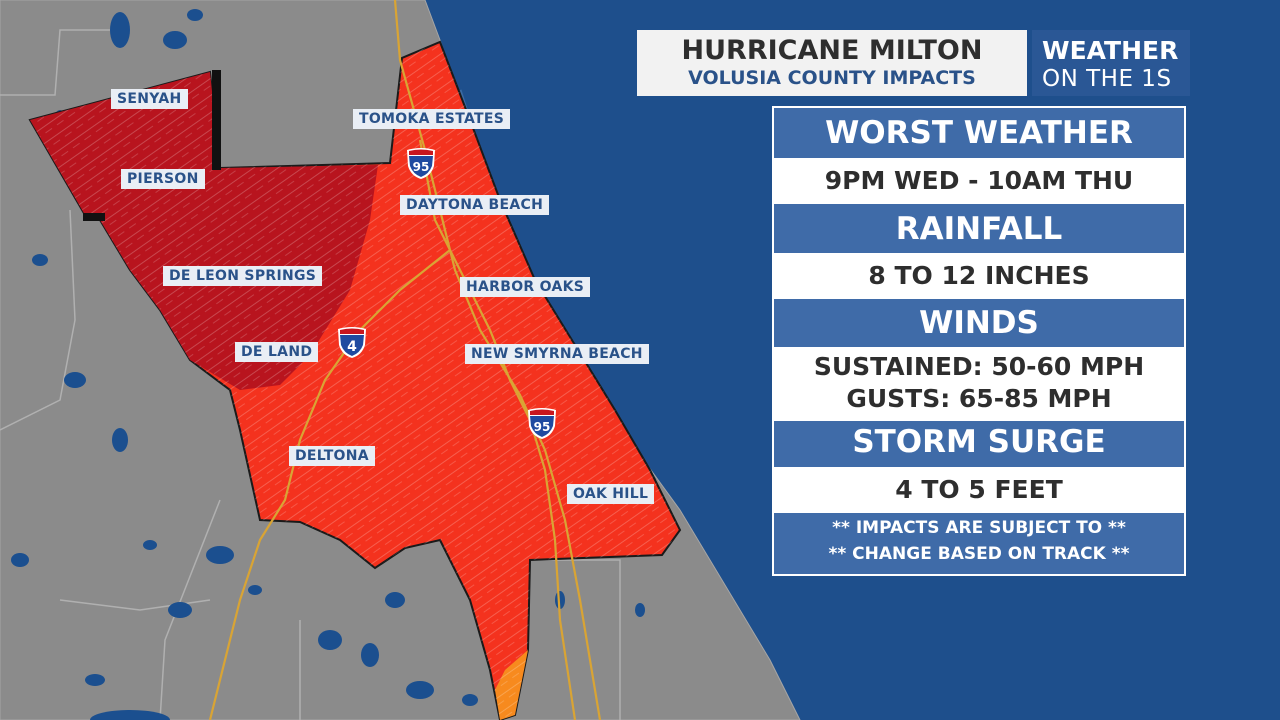 The image size is (1280, 720). What do you see at coordinates (979, 528) in the screenshot?
I see `disclaimer-line-1: ** IMPACTS ARE SUBJECT TO **` at bounding box center [979, 528].